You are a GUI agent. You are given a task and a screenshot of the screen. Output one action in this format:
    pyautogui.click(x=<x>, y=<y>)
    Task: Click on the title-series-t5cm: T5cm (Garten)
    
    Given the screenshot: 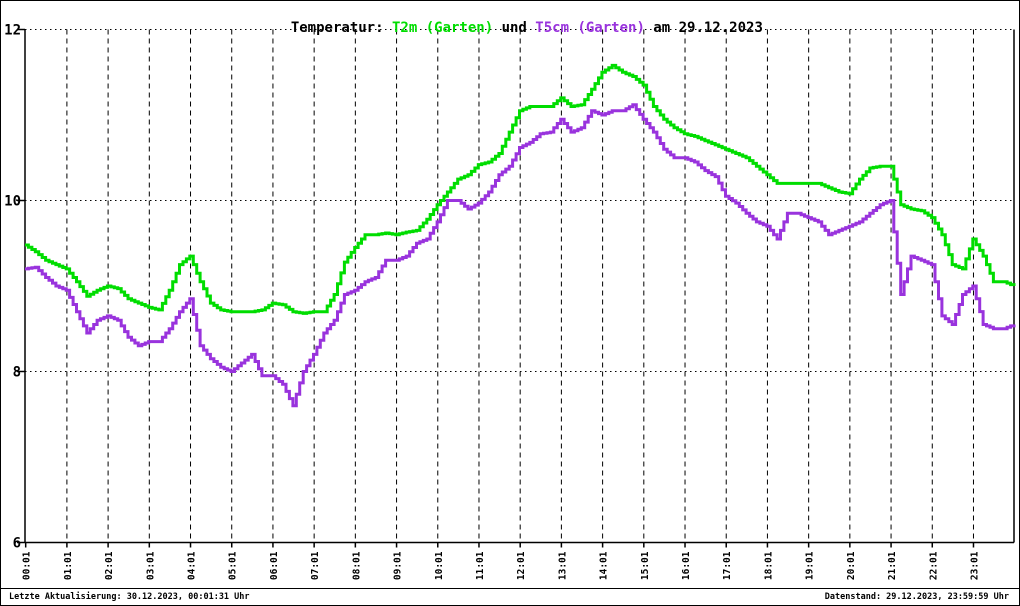 What is the action you would take?
    pyautogui.click(x=590, y=28)
    